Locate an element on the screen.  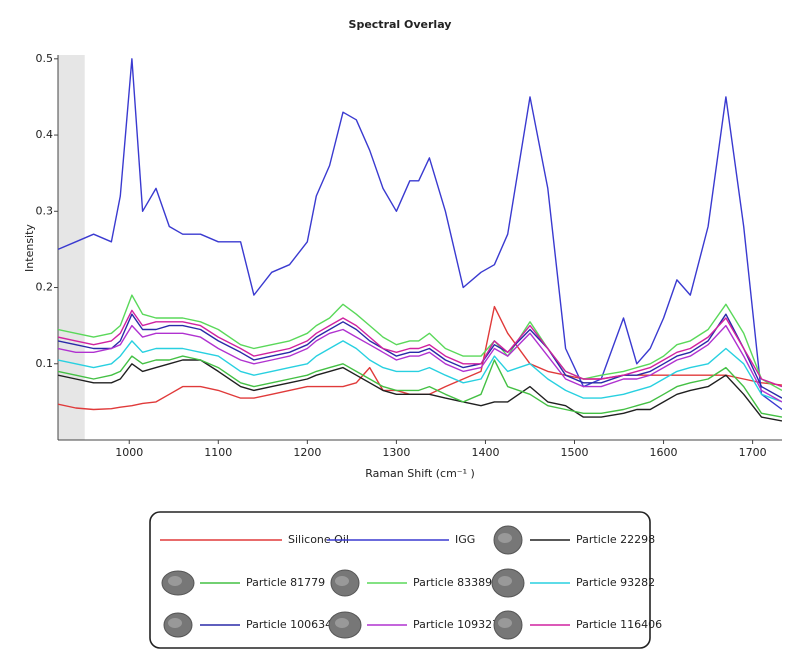
legend-label: Particle 116406 is located at coordinates (619, 624).